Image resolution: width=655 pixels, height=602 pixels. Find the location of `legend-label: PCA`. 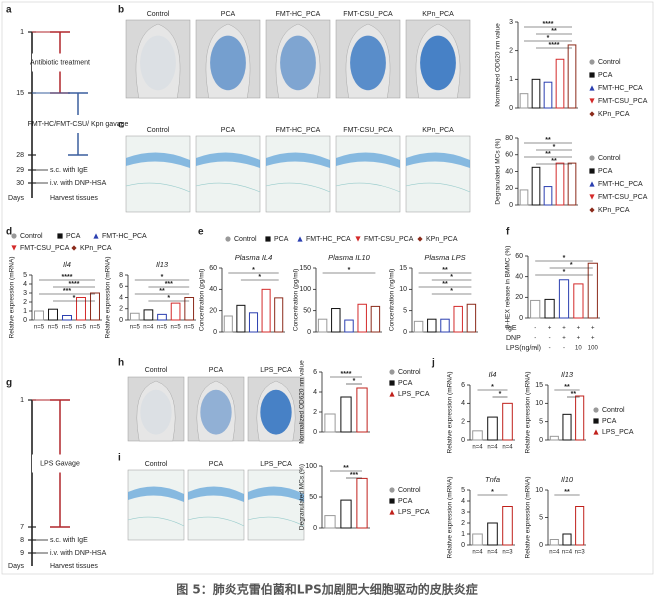

legend-label: PCA is located at coordinates (609, 421).